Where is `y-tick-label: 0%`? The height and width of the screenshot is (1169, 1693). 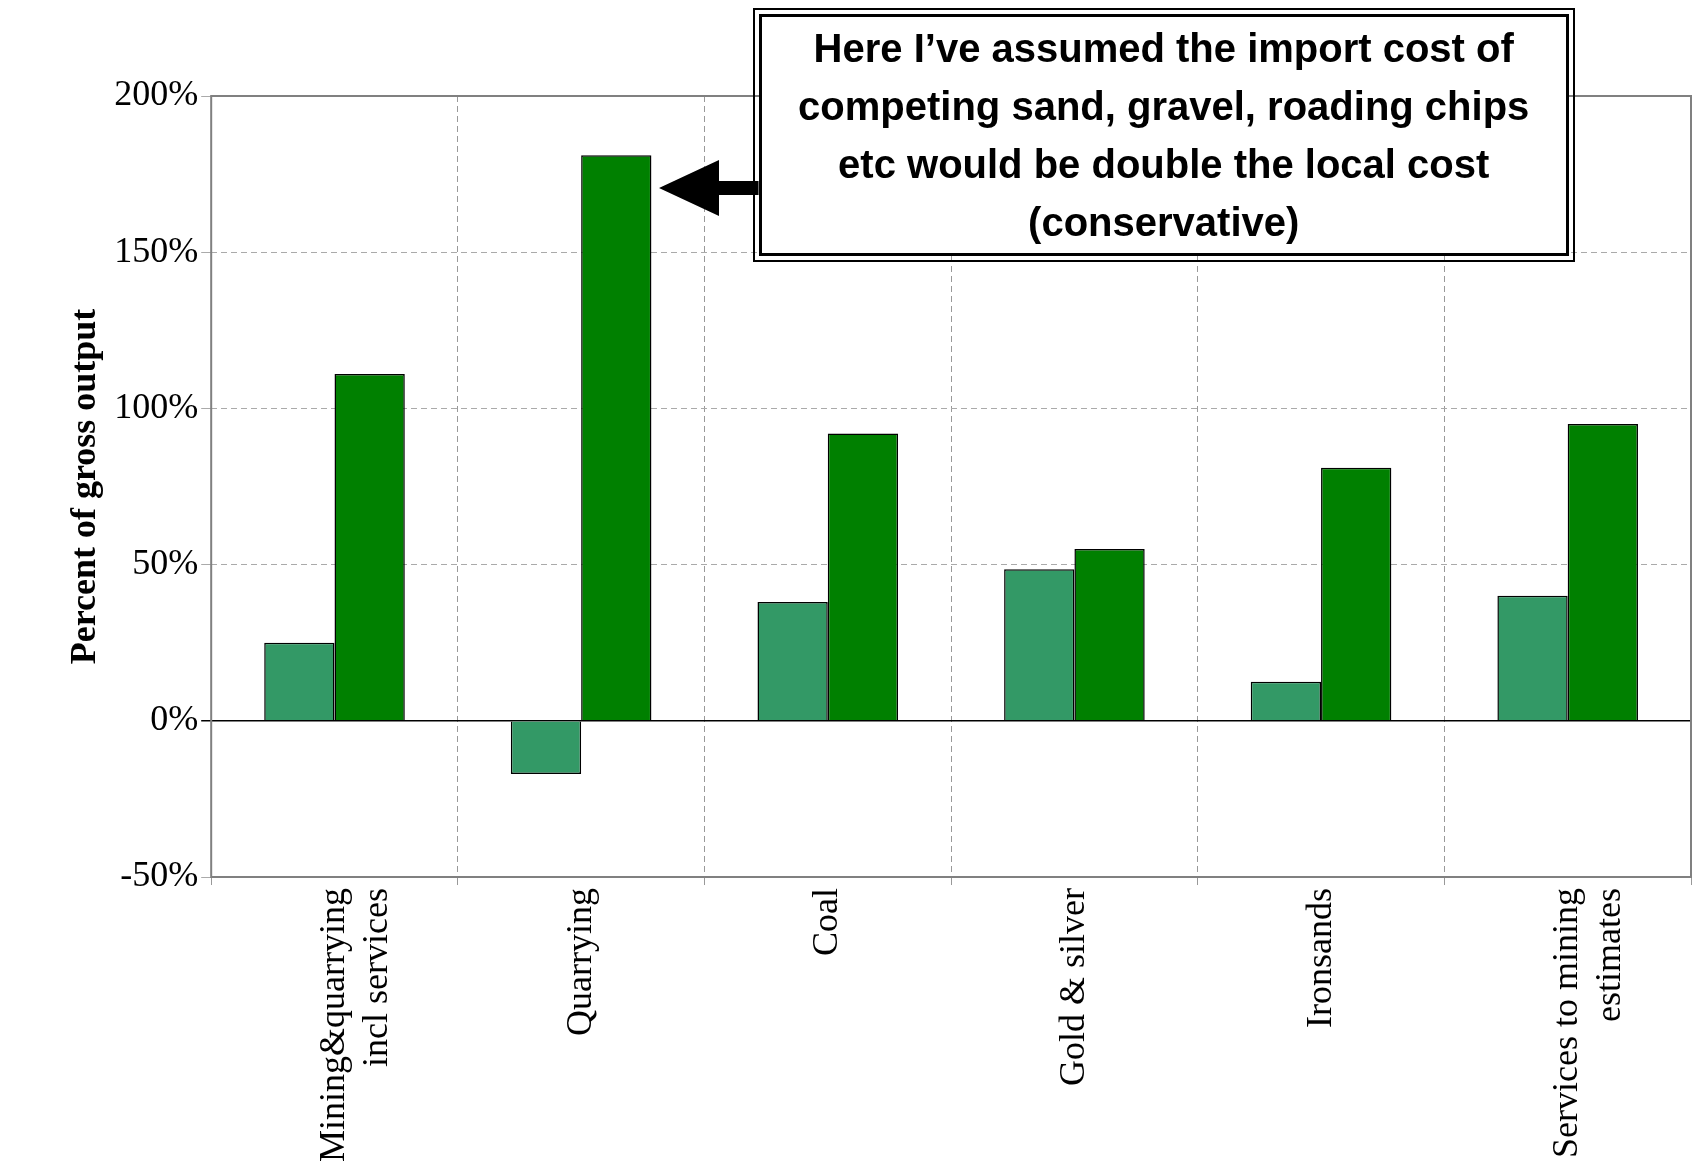
y-tick-label: 0% is located at coordinates (174, 718).